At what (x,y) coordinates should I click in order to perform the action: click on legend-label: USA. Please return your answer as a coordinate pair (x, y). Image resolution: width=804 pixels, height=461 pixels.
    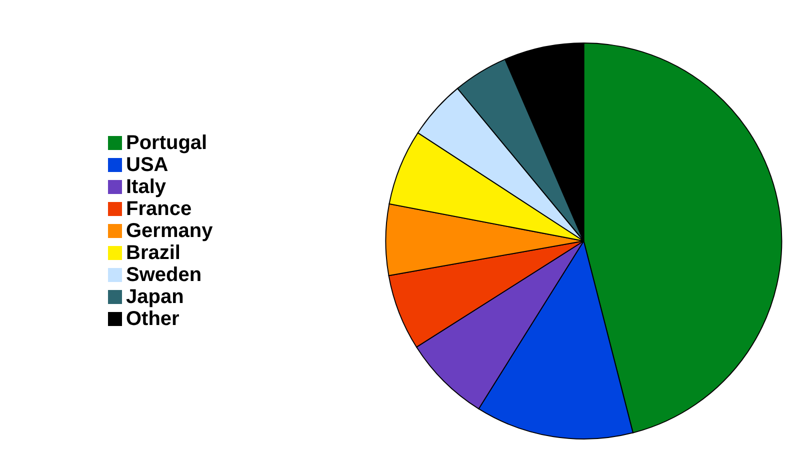
    Looking at the image, I should click on (147, 165).